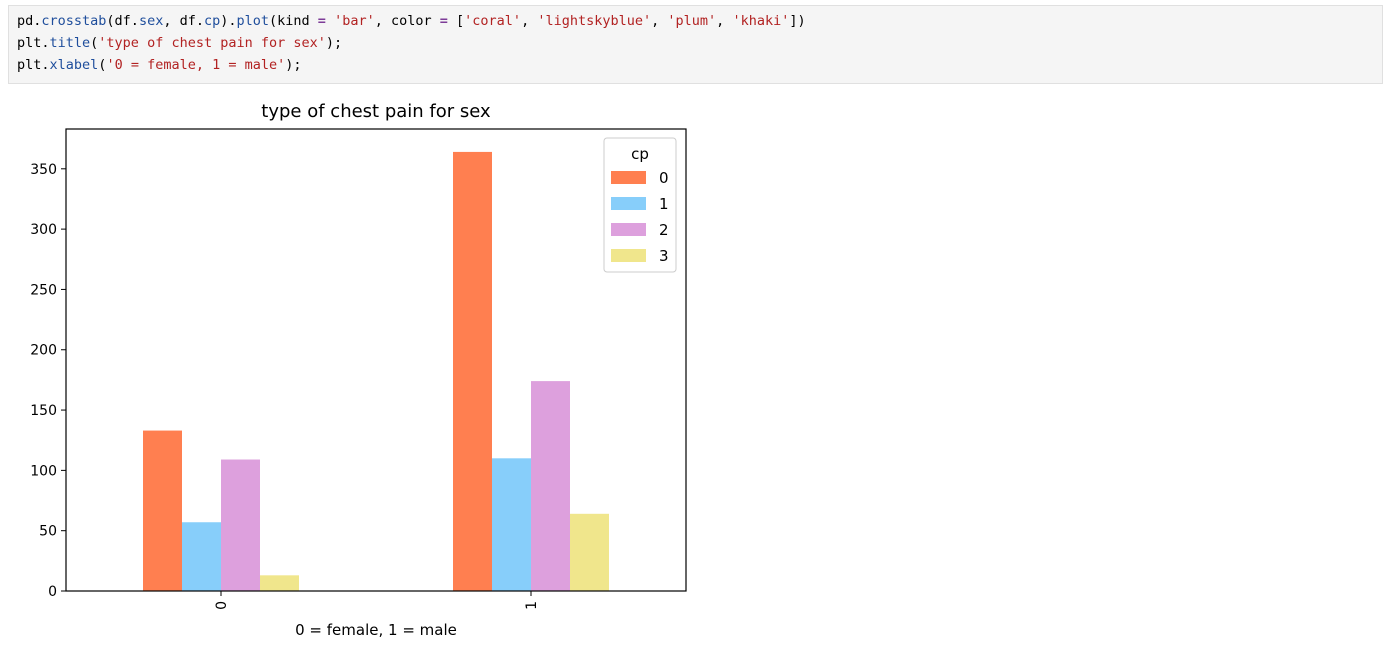 Image resolution: width=1393 pixels, height=656 pixels. Describe the element at coordinates (222, 605) in the screenshot. I see `x-tick-label: 0` at that location.